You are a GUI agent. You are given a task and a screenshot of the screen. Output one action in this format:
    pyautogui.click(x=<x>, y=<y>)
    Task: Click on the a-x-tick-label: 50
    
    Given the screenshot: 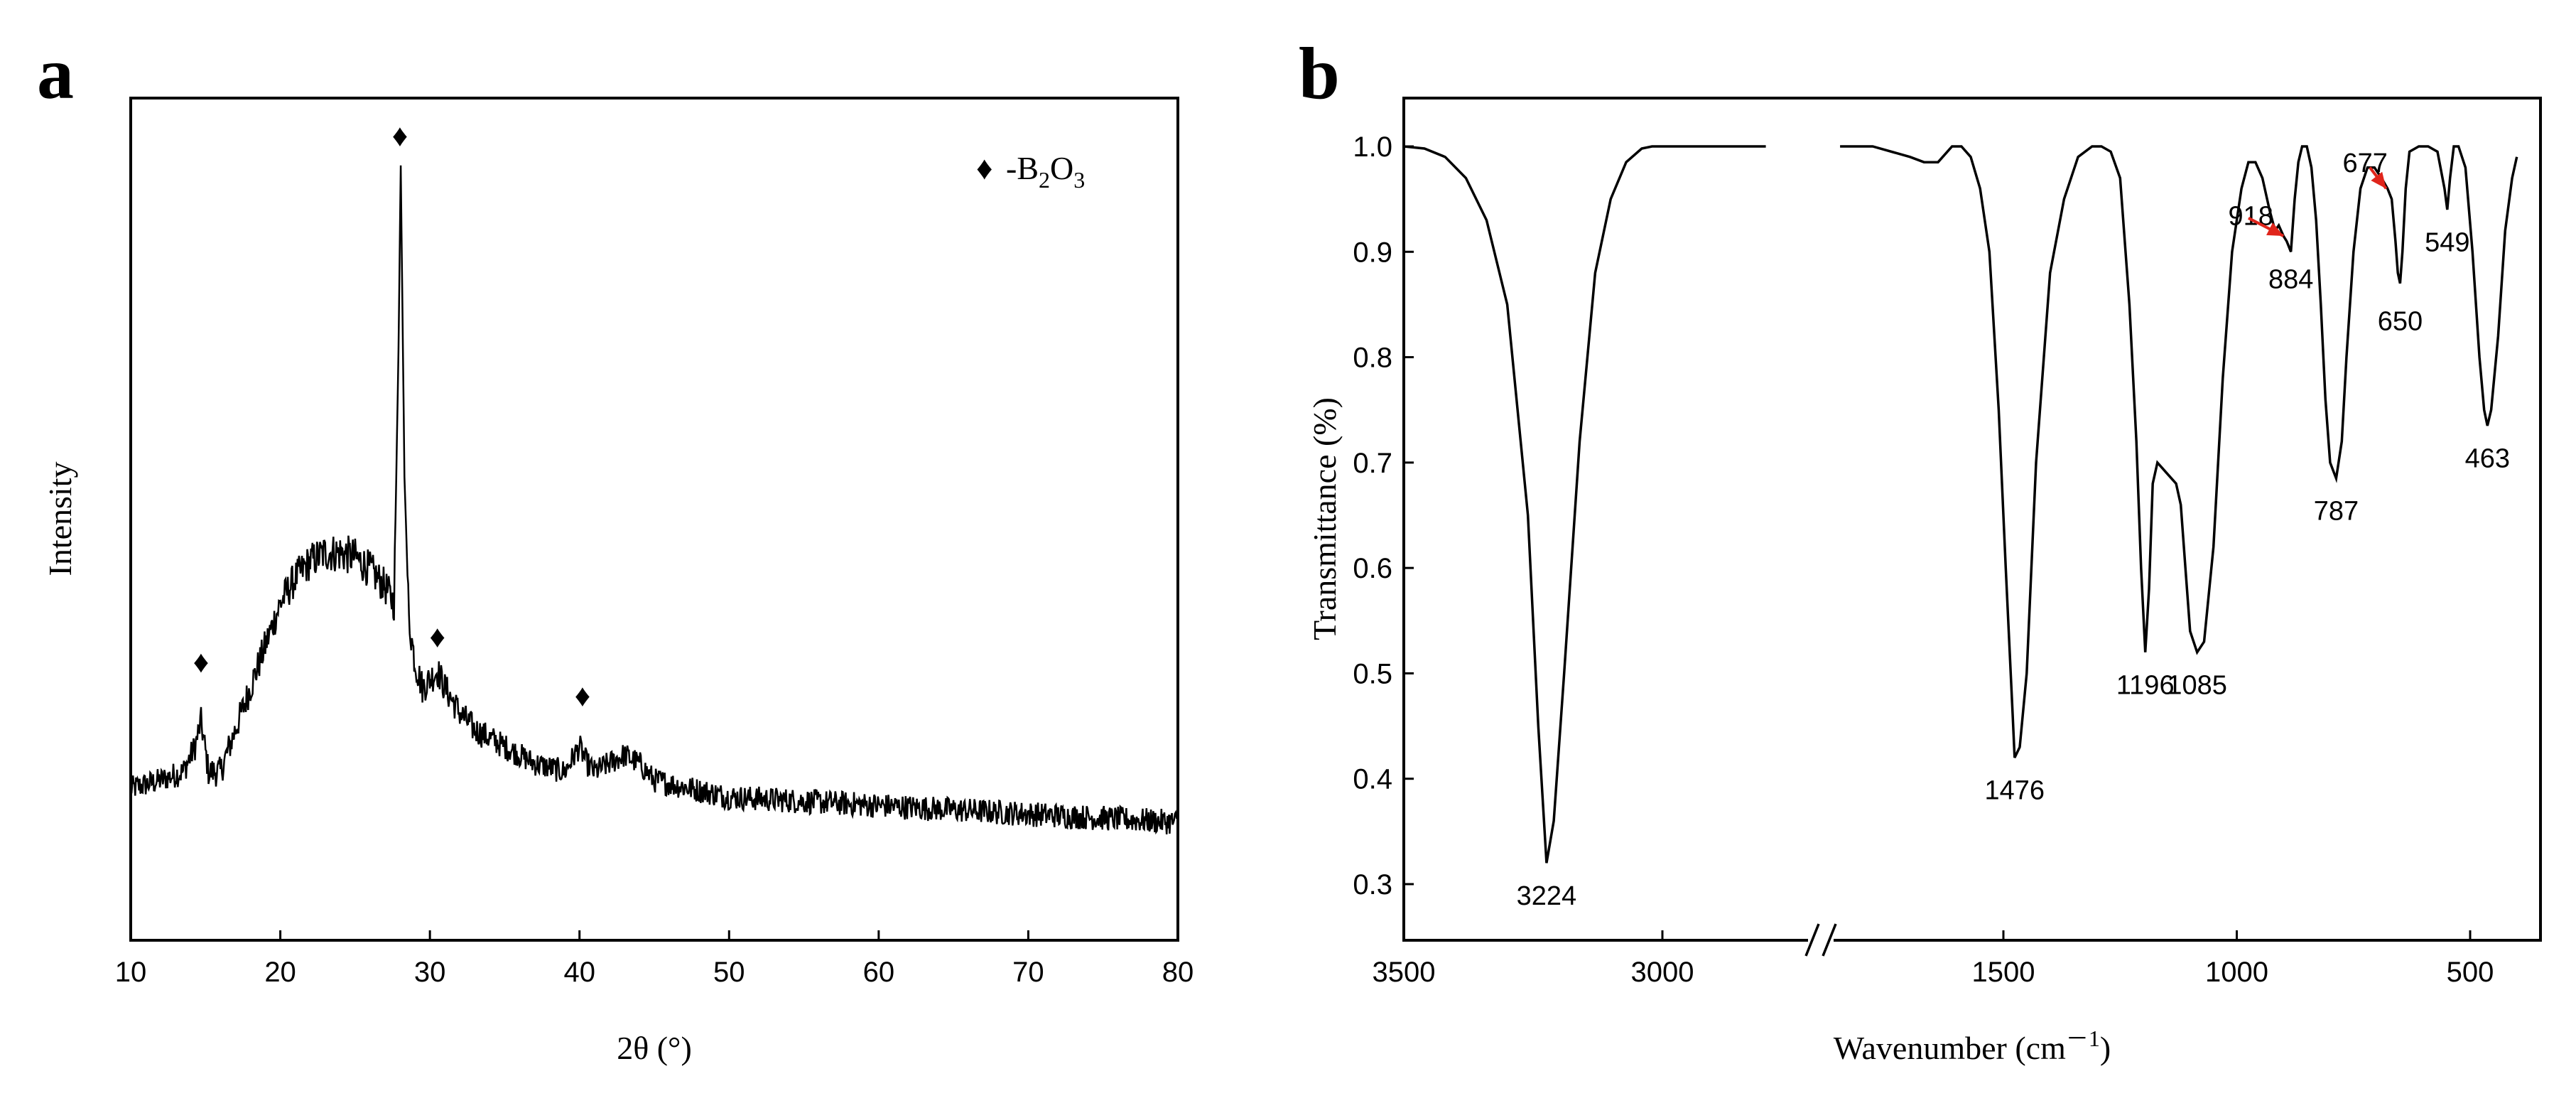 What is the action you would take?
    pyautogui.click(x=729, y=973)
    